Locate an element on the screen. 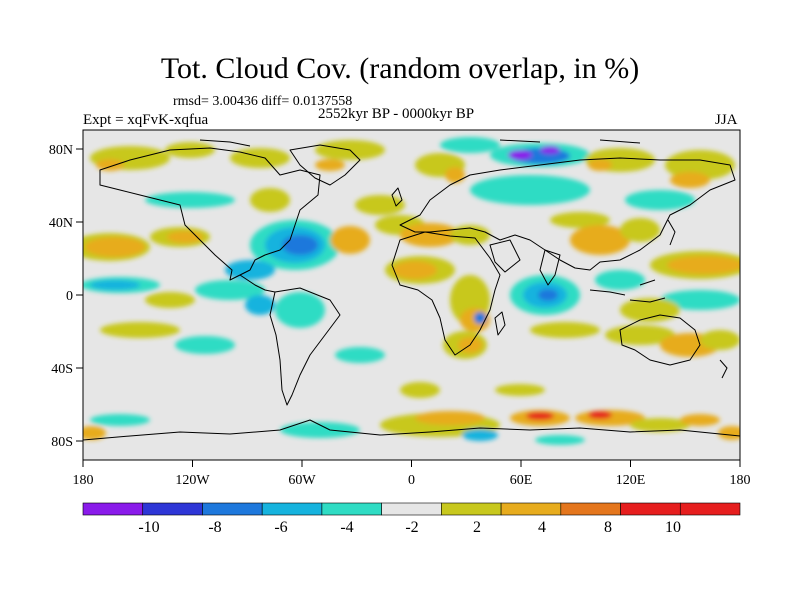 This screenshot has height=600, width=800. colorbar-labels: -10 -8 -6 -4 -2 2 4 8 10 is located at coordinates (409, 527).